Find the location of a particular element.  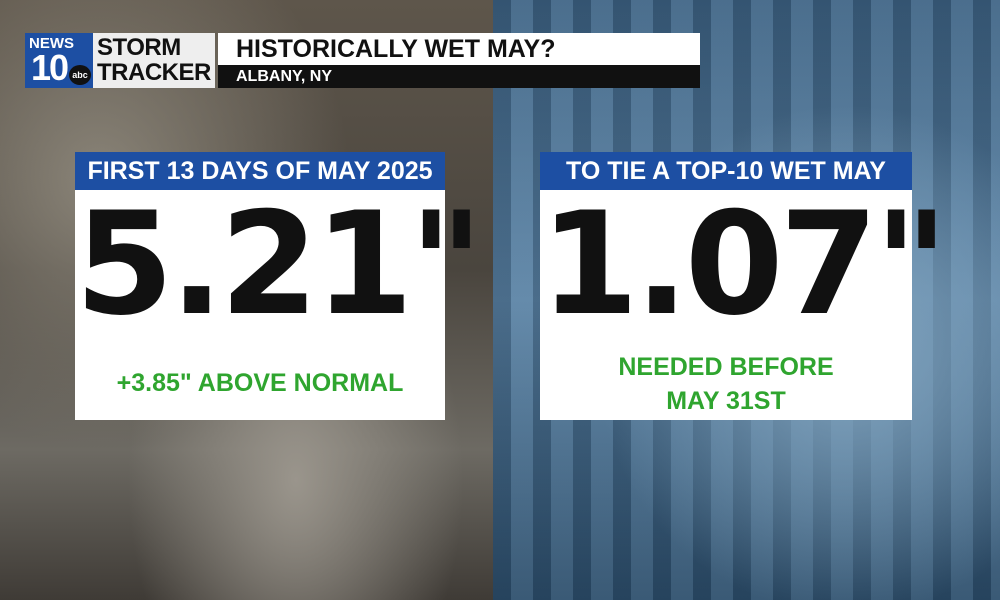

brand-line: TRACKER is located at coordinates (154, 72).